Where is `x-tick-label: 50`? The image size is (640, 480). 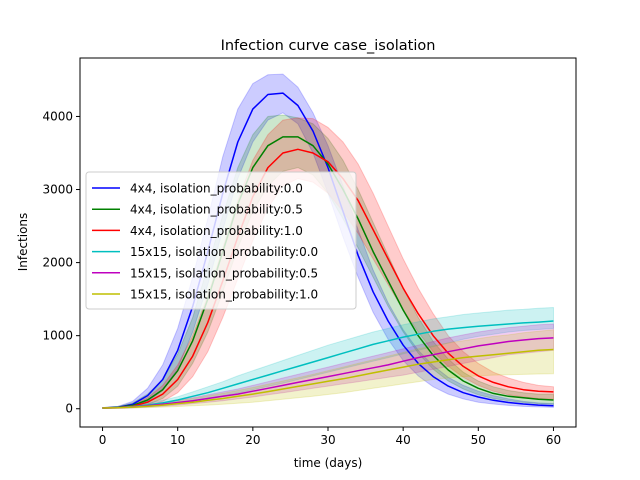
x-tick-label: 50 is located at coordinates (478, 440).